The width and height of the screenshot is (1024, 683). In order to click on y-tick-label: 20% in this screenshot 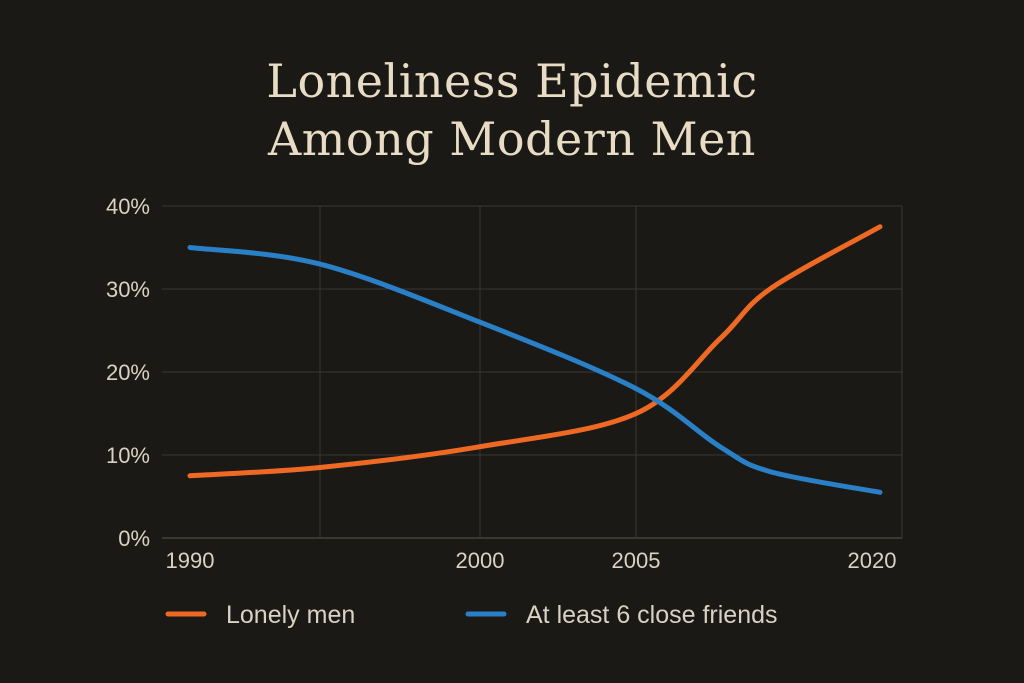, I will do `click(128, 372)`.